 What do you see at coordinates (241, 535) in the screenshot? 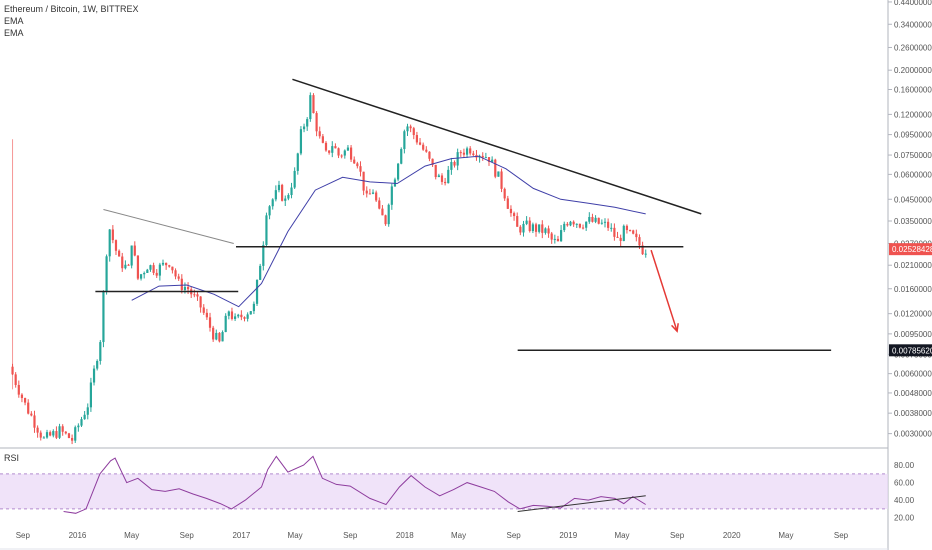
I see `x-tick-label: 2017` at bounding box center [241, 535].